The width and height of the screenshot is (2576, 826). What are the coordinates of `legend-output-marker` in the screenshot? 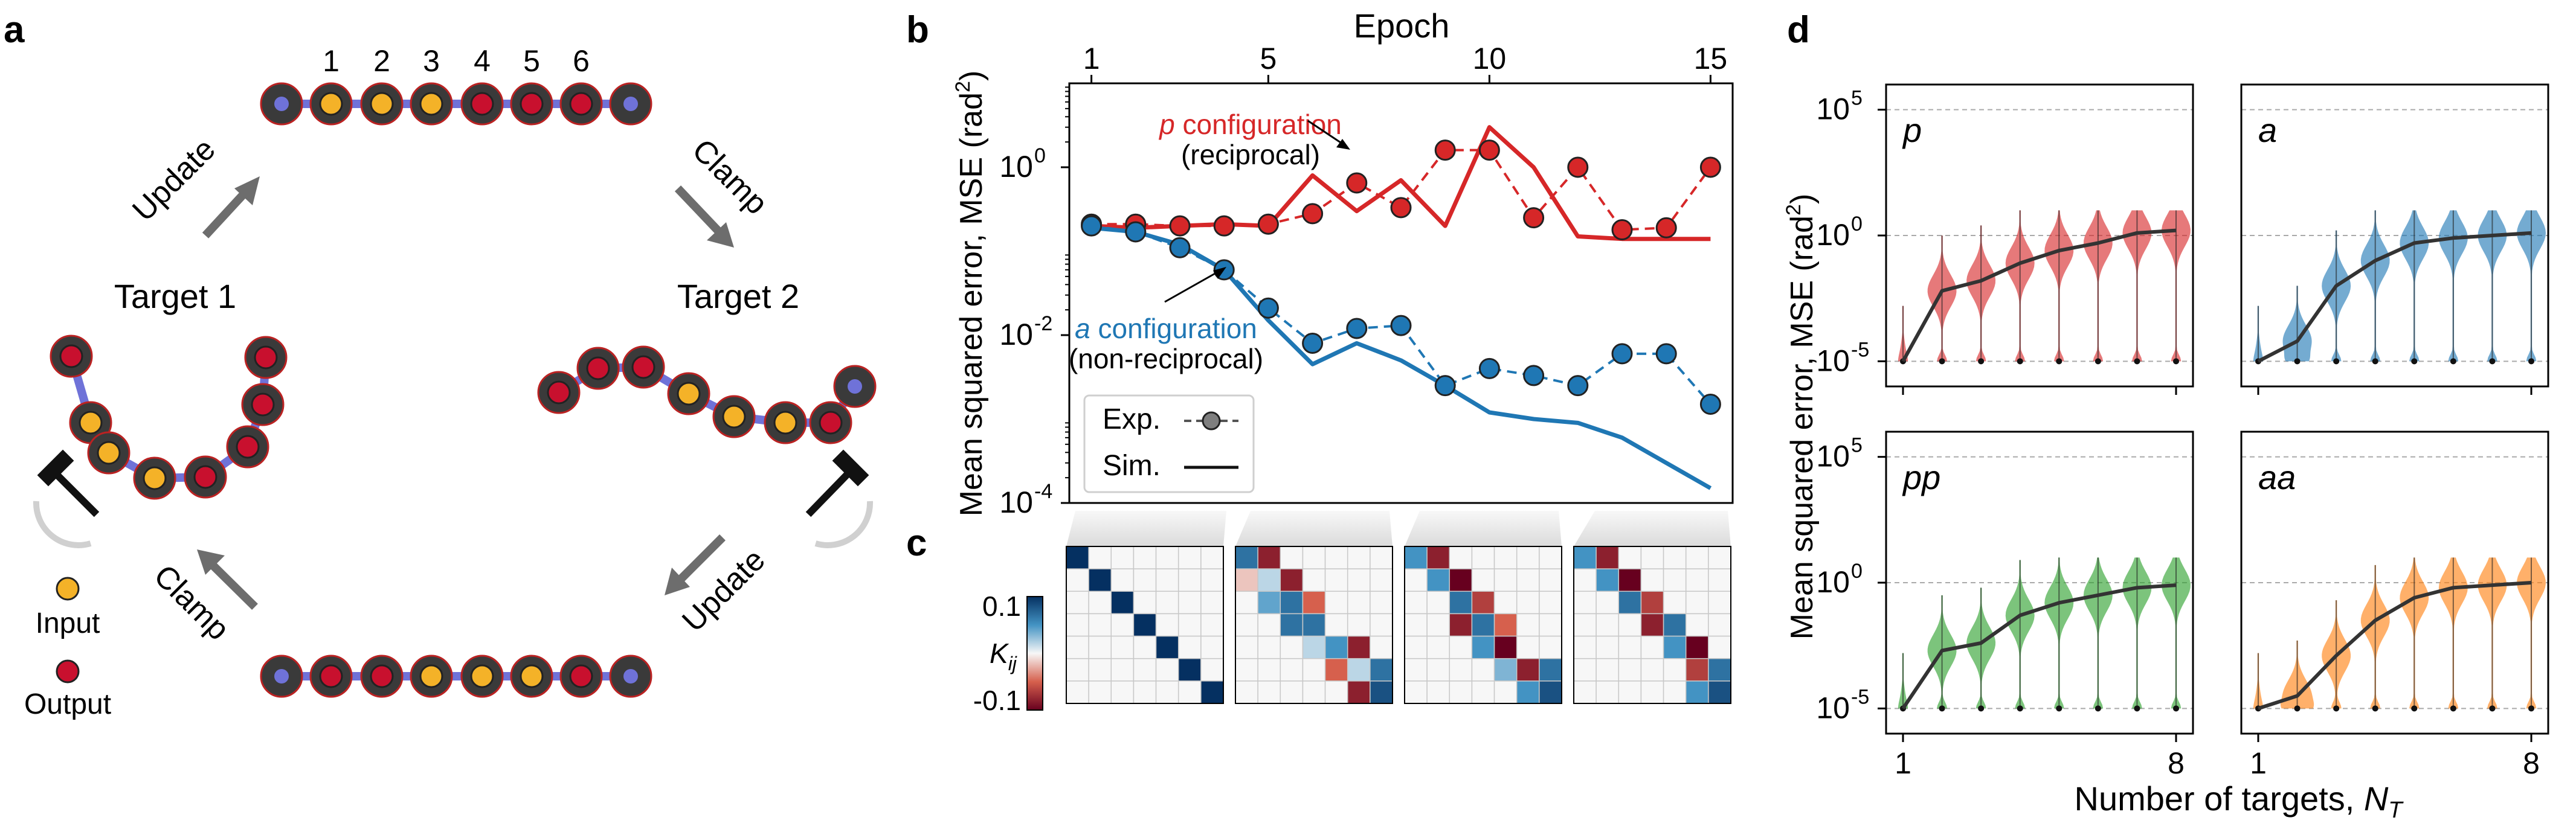 It's located at (68, 671).